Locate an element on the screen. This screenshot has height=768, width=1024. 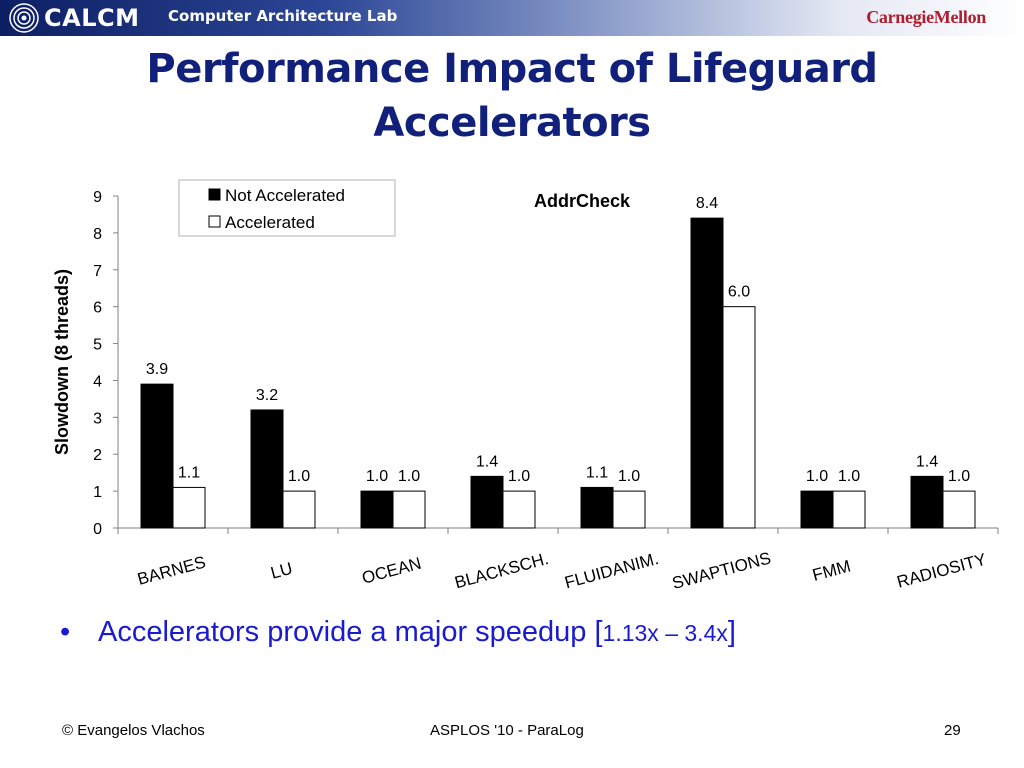
data-label: 3.9 is located at coordinates (157, 369).